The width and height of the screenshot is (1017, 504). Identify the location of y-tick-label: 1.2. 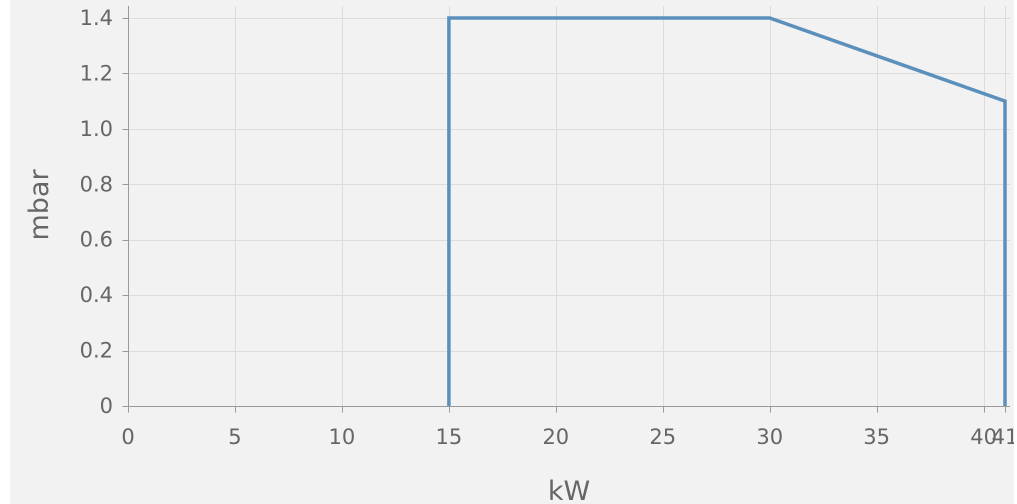
(96, 73).